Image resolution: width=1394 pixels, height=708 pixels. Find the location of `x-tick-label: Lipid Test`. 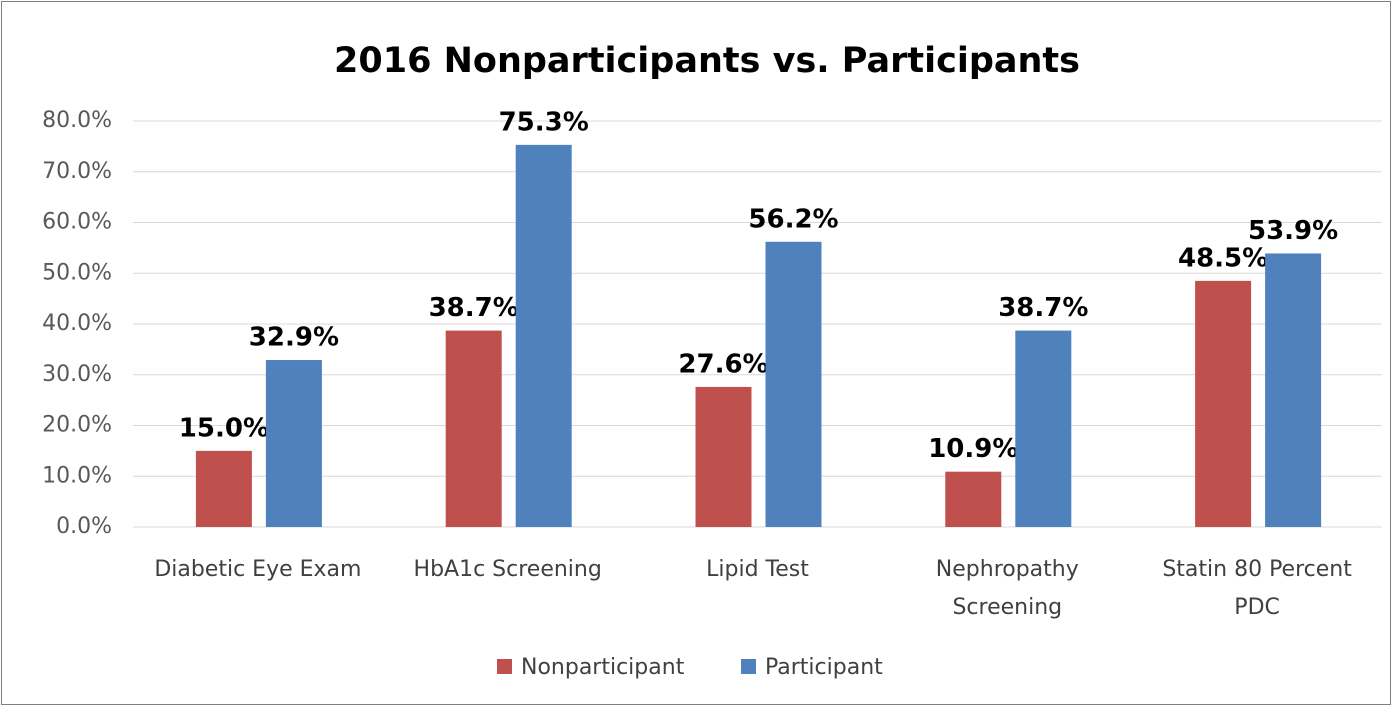

x-tick-label: Lipid Test is located at coordinates (757, 569).